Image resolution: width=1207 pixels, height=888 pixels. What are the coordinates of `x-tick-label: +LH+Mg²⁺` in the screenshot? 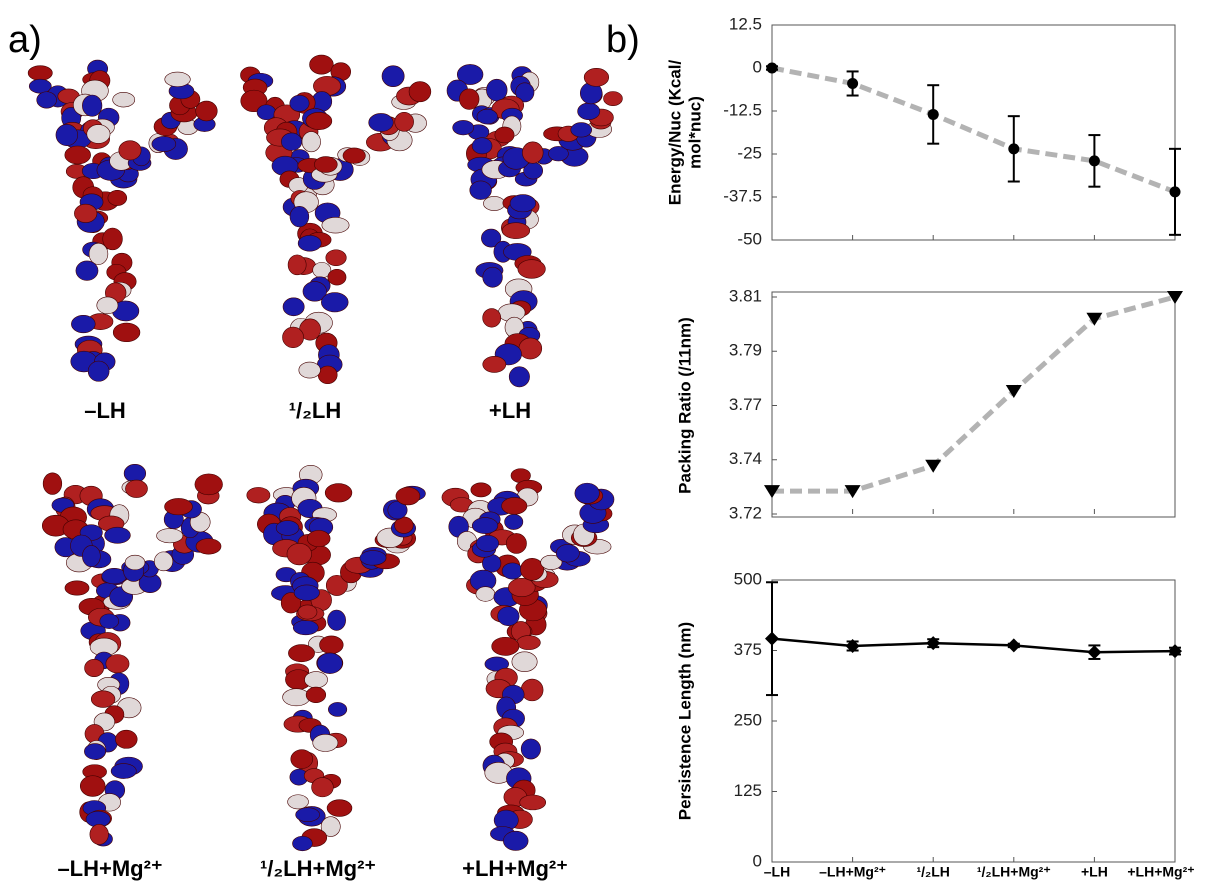 It's located at (1160, 872).